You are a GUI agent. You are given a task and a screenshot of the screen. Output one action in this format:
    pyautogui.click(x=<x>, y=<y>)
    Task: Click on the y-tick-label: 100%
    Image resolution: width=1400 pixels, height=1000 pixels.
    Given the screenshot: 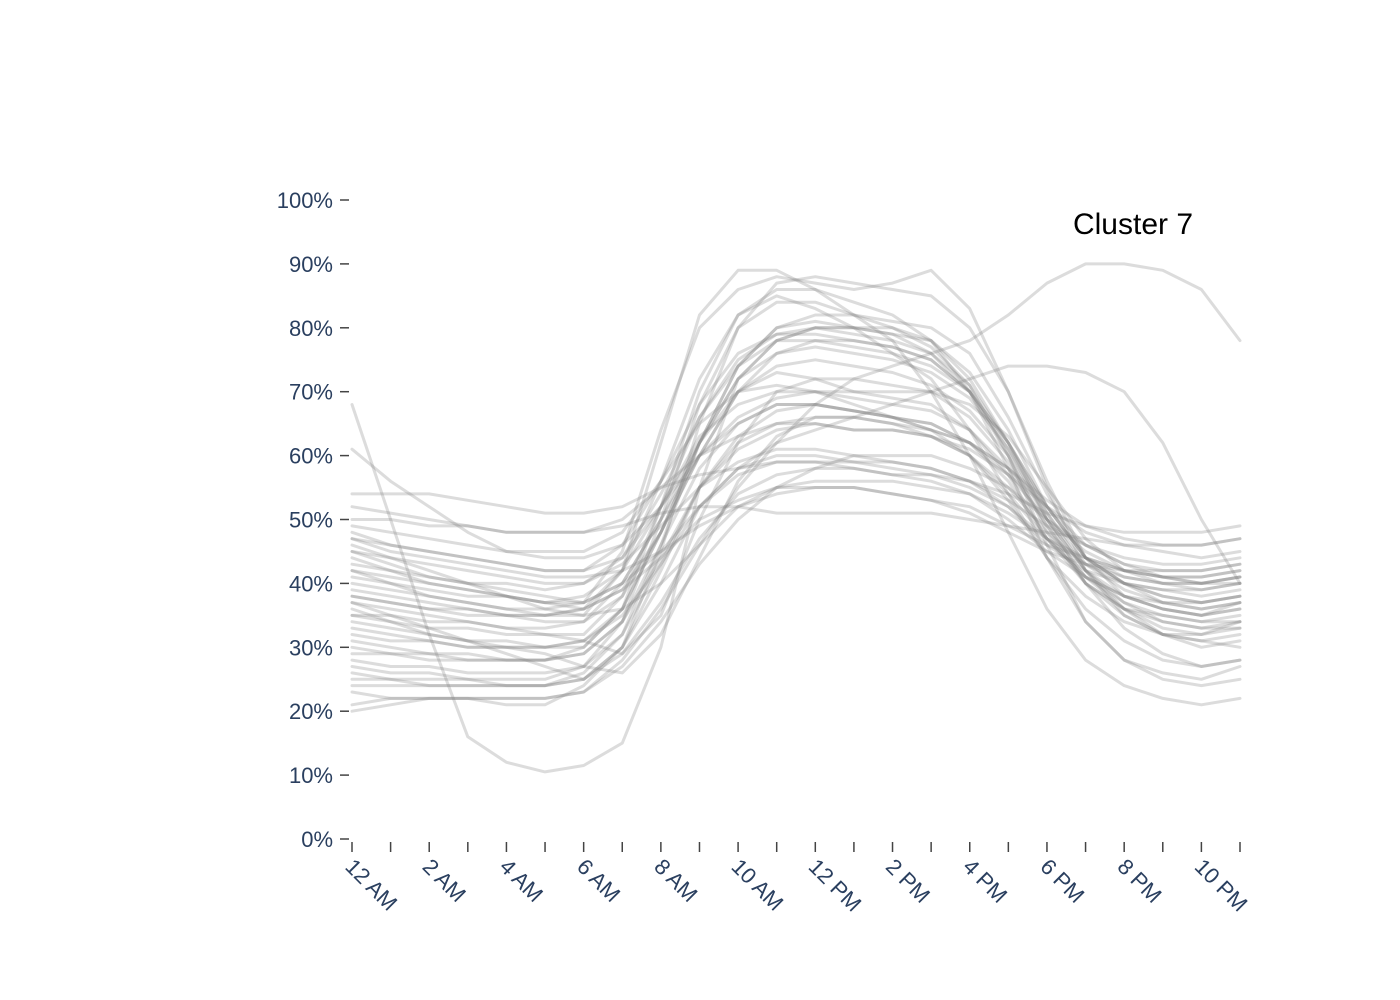 What is the action you would take?
    pyautogui.click(x=305, y=200)
    